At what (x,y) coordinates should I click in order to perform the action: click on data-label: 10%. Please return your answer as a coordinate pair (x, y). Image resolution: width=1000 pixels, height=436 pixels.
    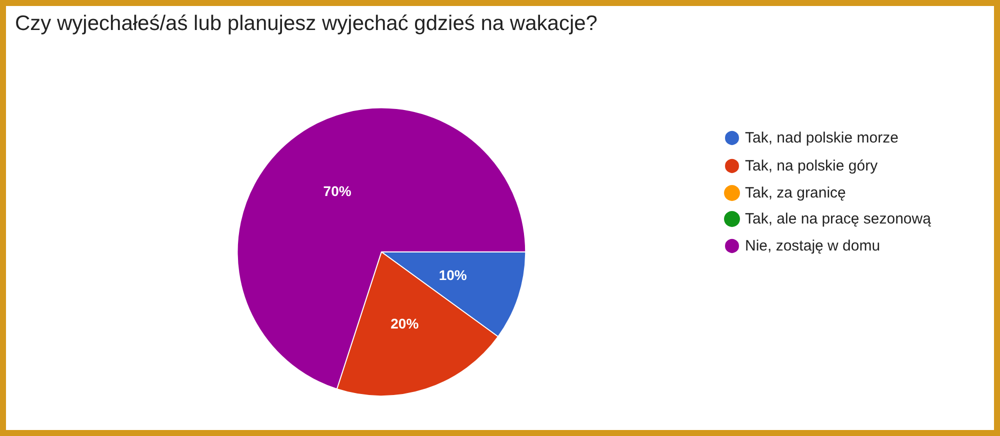
    Looking at the image, I should click on (453, 275).